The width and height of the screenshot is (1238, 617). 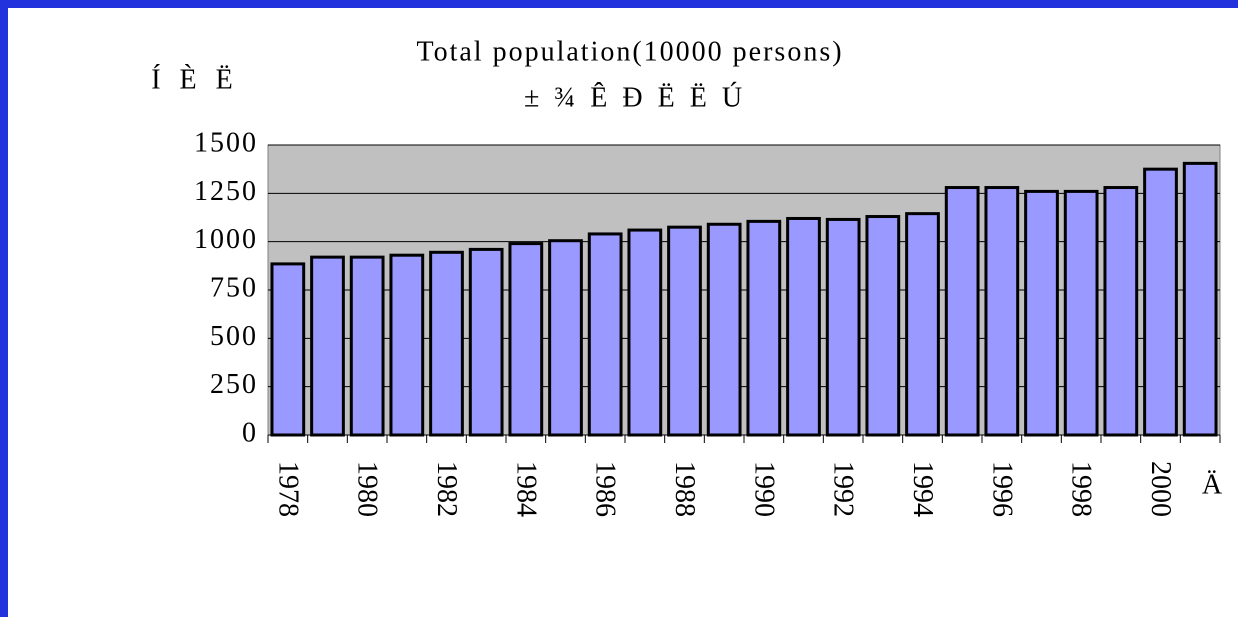 What do you see at coordinates (446, 489) in the screenshot?
I see `x-tick-label: 1982` at bounding box center [446, 489].